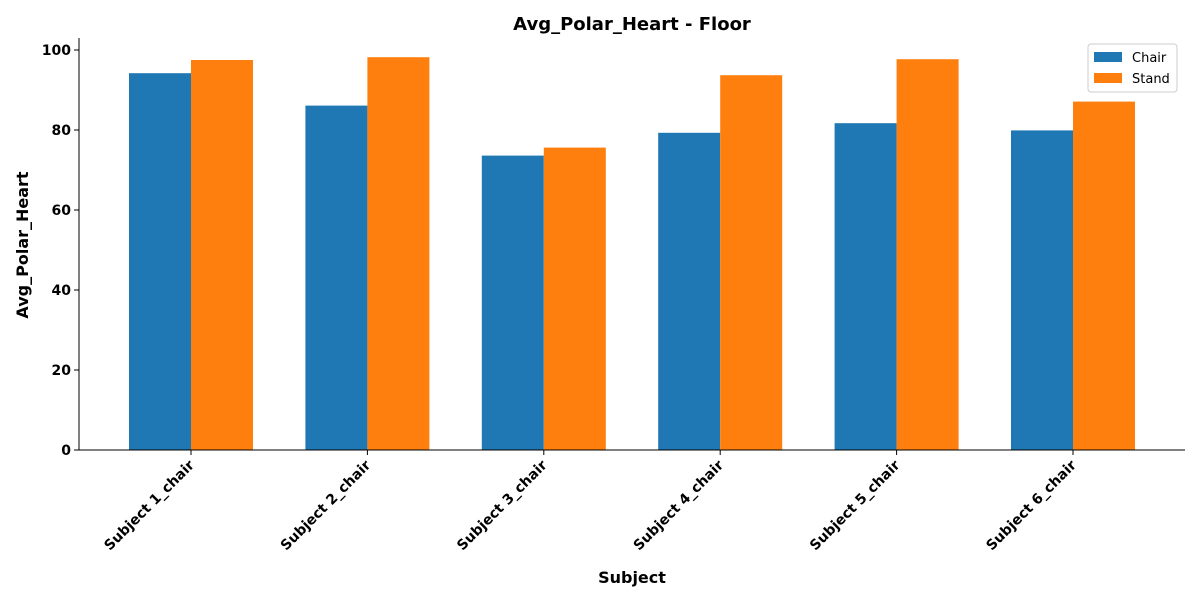 The width and height of the screenshot is (1200, 604). I want to click on y-tick-label: 40, so click(62, 291).